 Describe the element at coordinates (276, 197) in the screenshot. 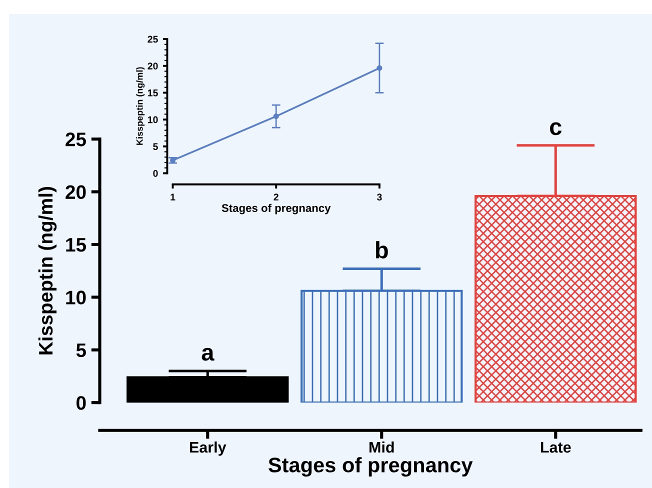

I see `x-tick-label: 2` at that location.